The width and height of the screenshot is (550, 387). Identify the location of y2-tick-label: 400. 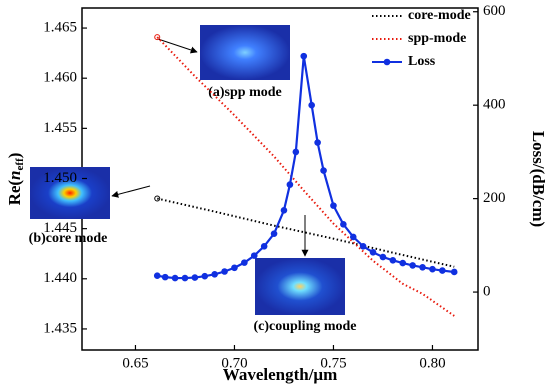
(494, 105).